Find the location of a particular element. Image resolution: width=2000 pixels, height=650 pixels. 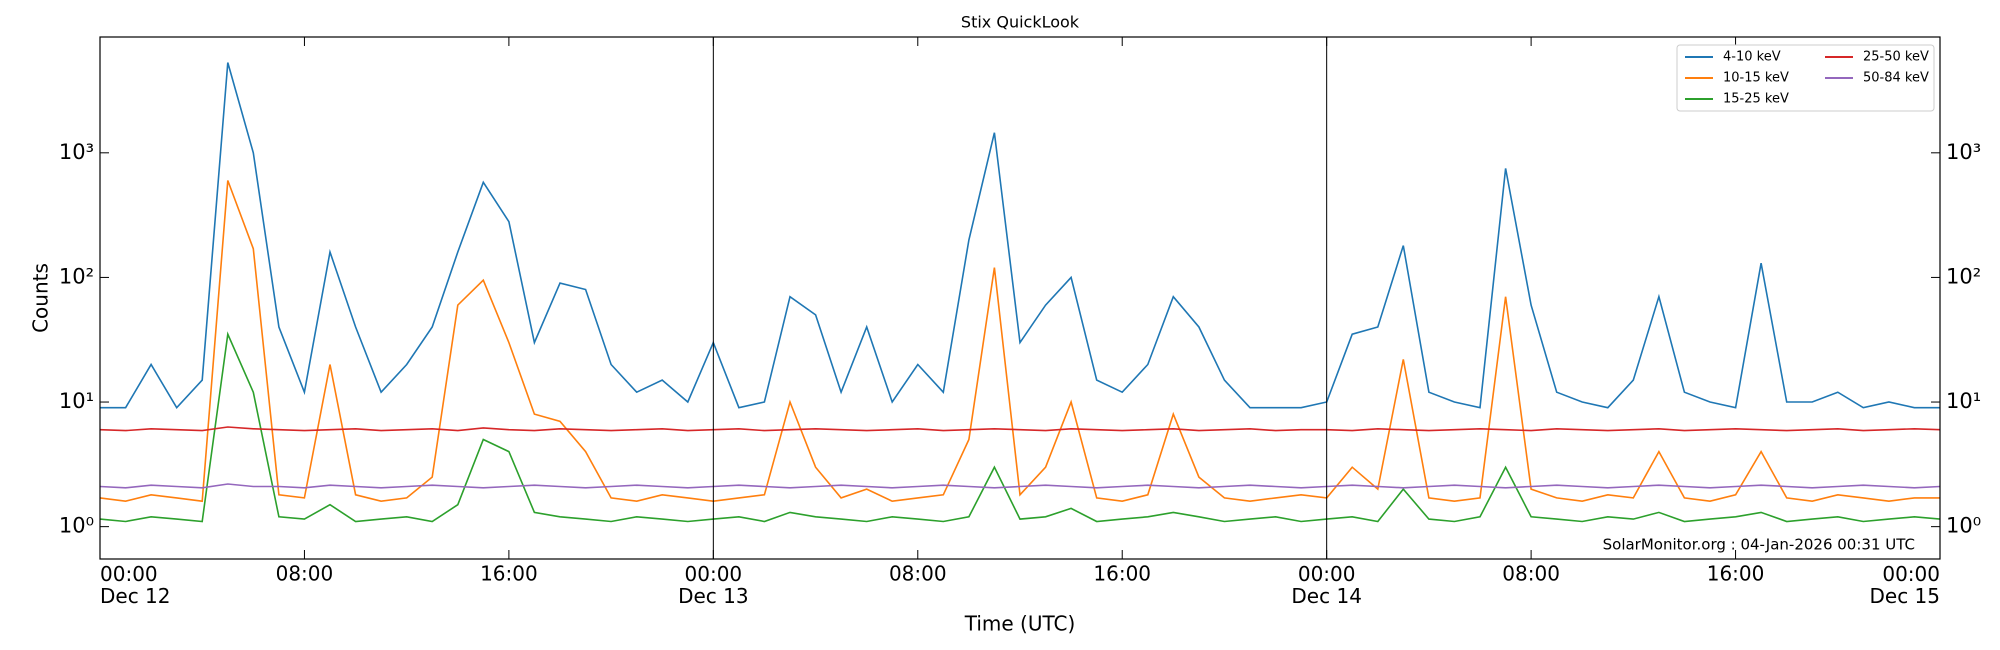

x-tick-label: 00:00 Dec 12 is located at coordinates (135, 585).